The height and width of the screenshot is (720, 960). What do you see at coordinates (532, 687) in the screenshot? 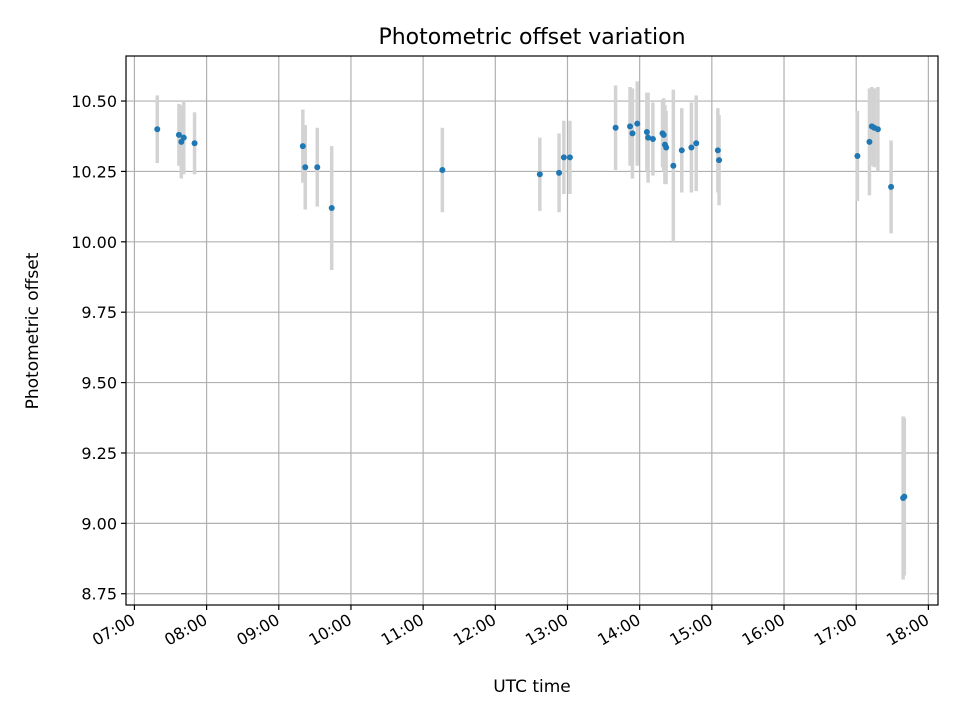
I see `x-axis-label: UTC time` at bounding box center [532, 687].